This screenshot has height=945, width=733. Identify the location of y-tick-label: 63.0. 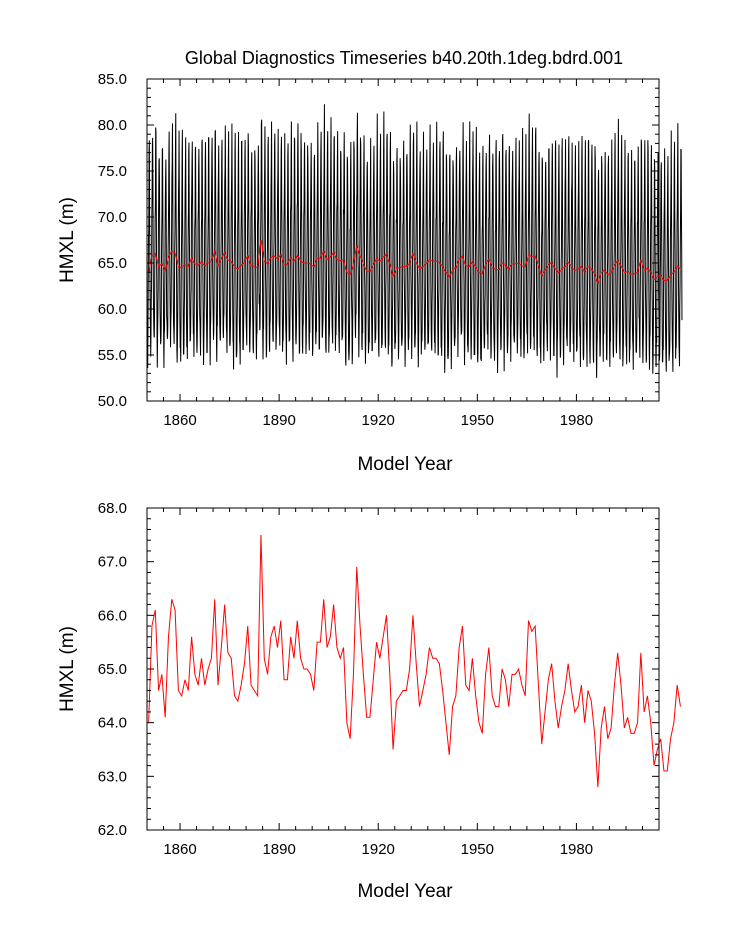
(112, 776).